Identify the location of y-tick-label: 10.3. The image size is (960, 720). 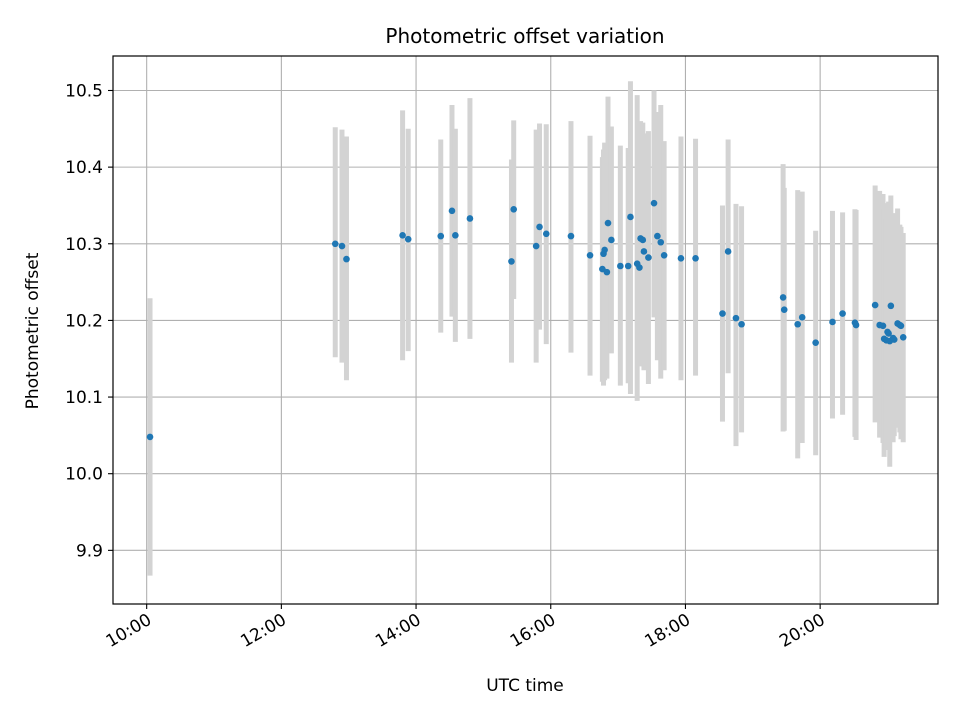
(84, 245).